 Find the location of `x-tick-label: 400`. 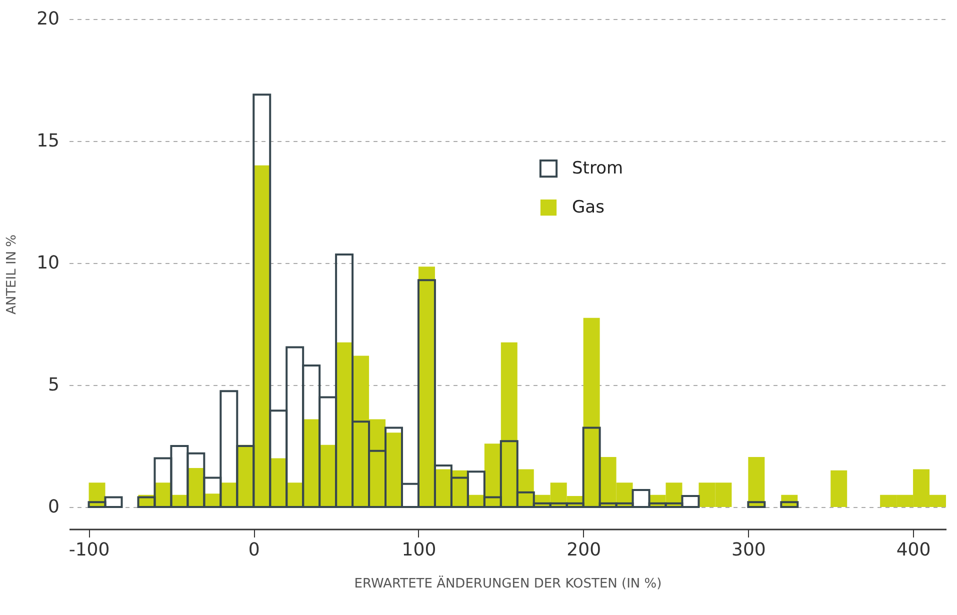

x-tick-label: 400 is located at coordinates (913, 550).